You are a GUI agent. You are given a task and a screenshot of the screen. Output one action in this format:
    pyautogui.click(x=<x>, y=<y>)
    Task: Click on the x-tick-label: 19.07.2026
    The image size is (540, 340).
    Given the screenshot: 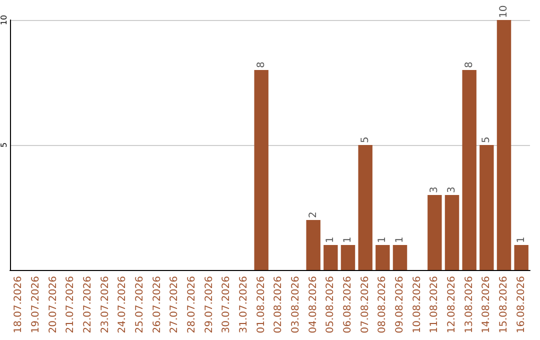 What is the action you would take?
    pyautogui.click(x=36, y=305)
    